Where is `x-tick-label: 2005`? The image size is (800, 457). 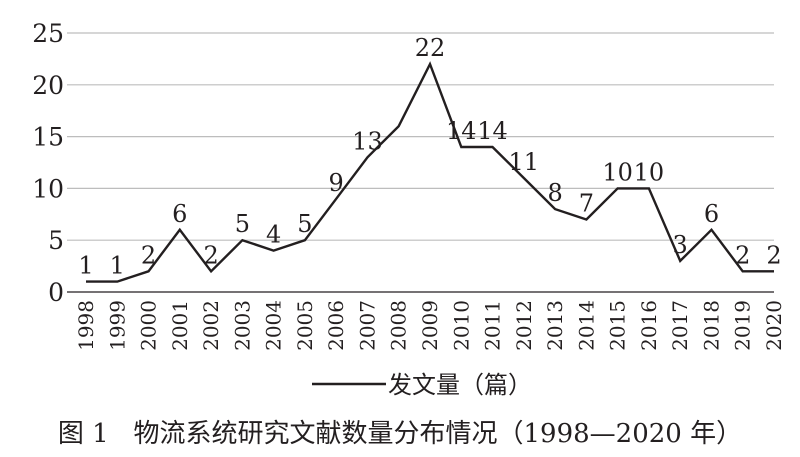
x-tick-label: 2005 is located at coordinates (305, 325).